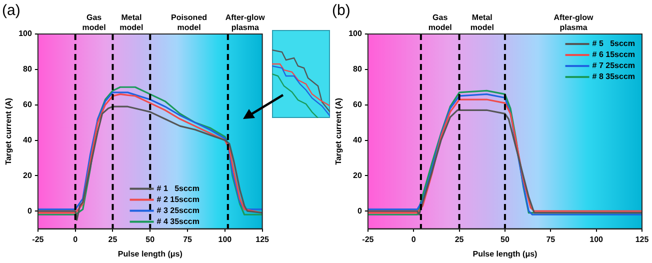  Describe the element at coordinates (189, 22) in the screenshot. I see `text: Poisoned model` at that location.